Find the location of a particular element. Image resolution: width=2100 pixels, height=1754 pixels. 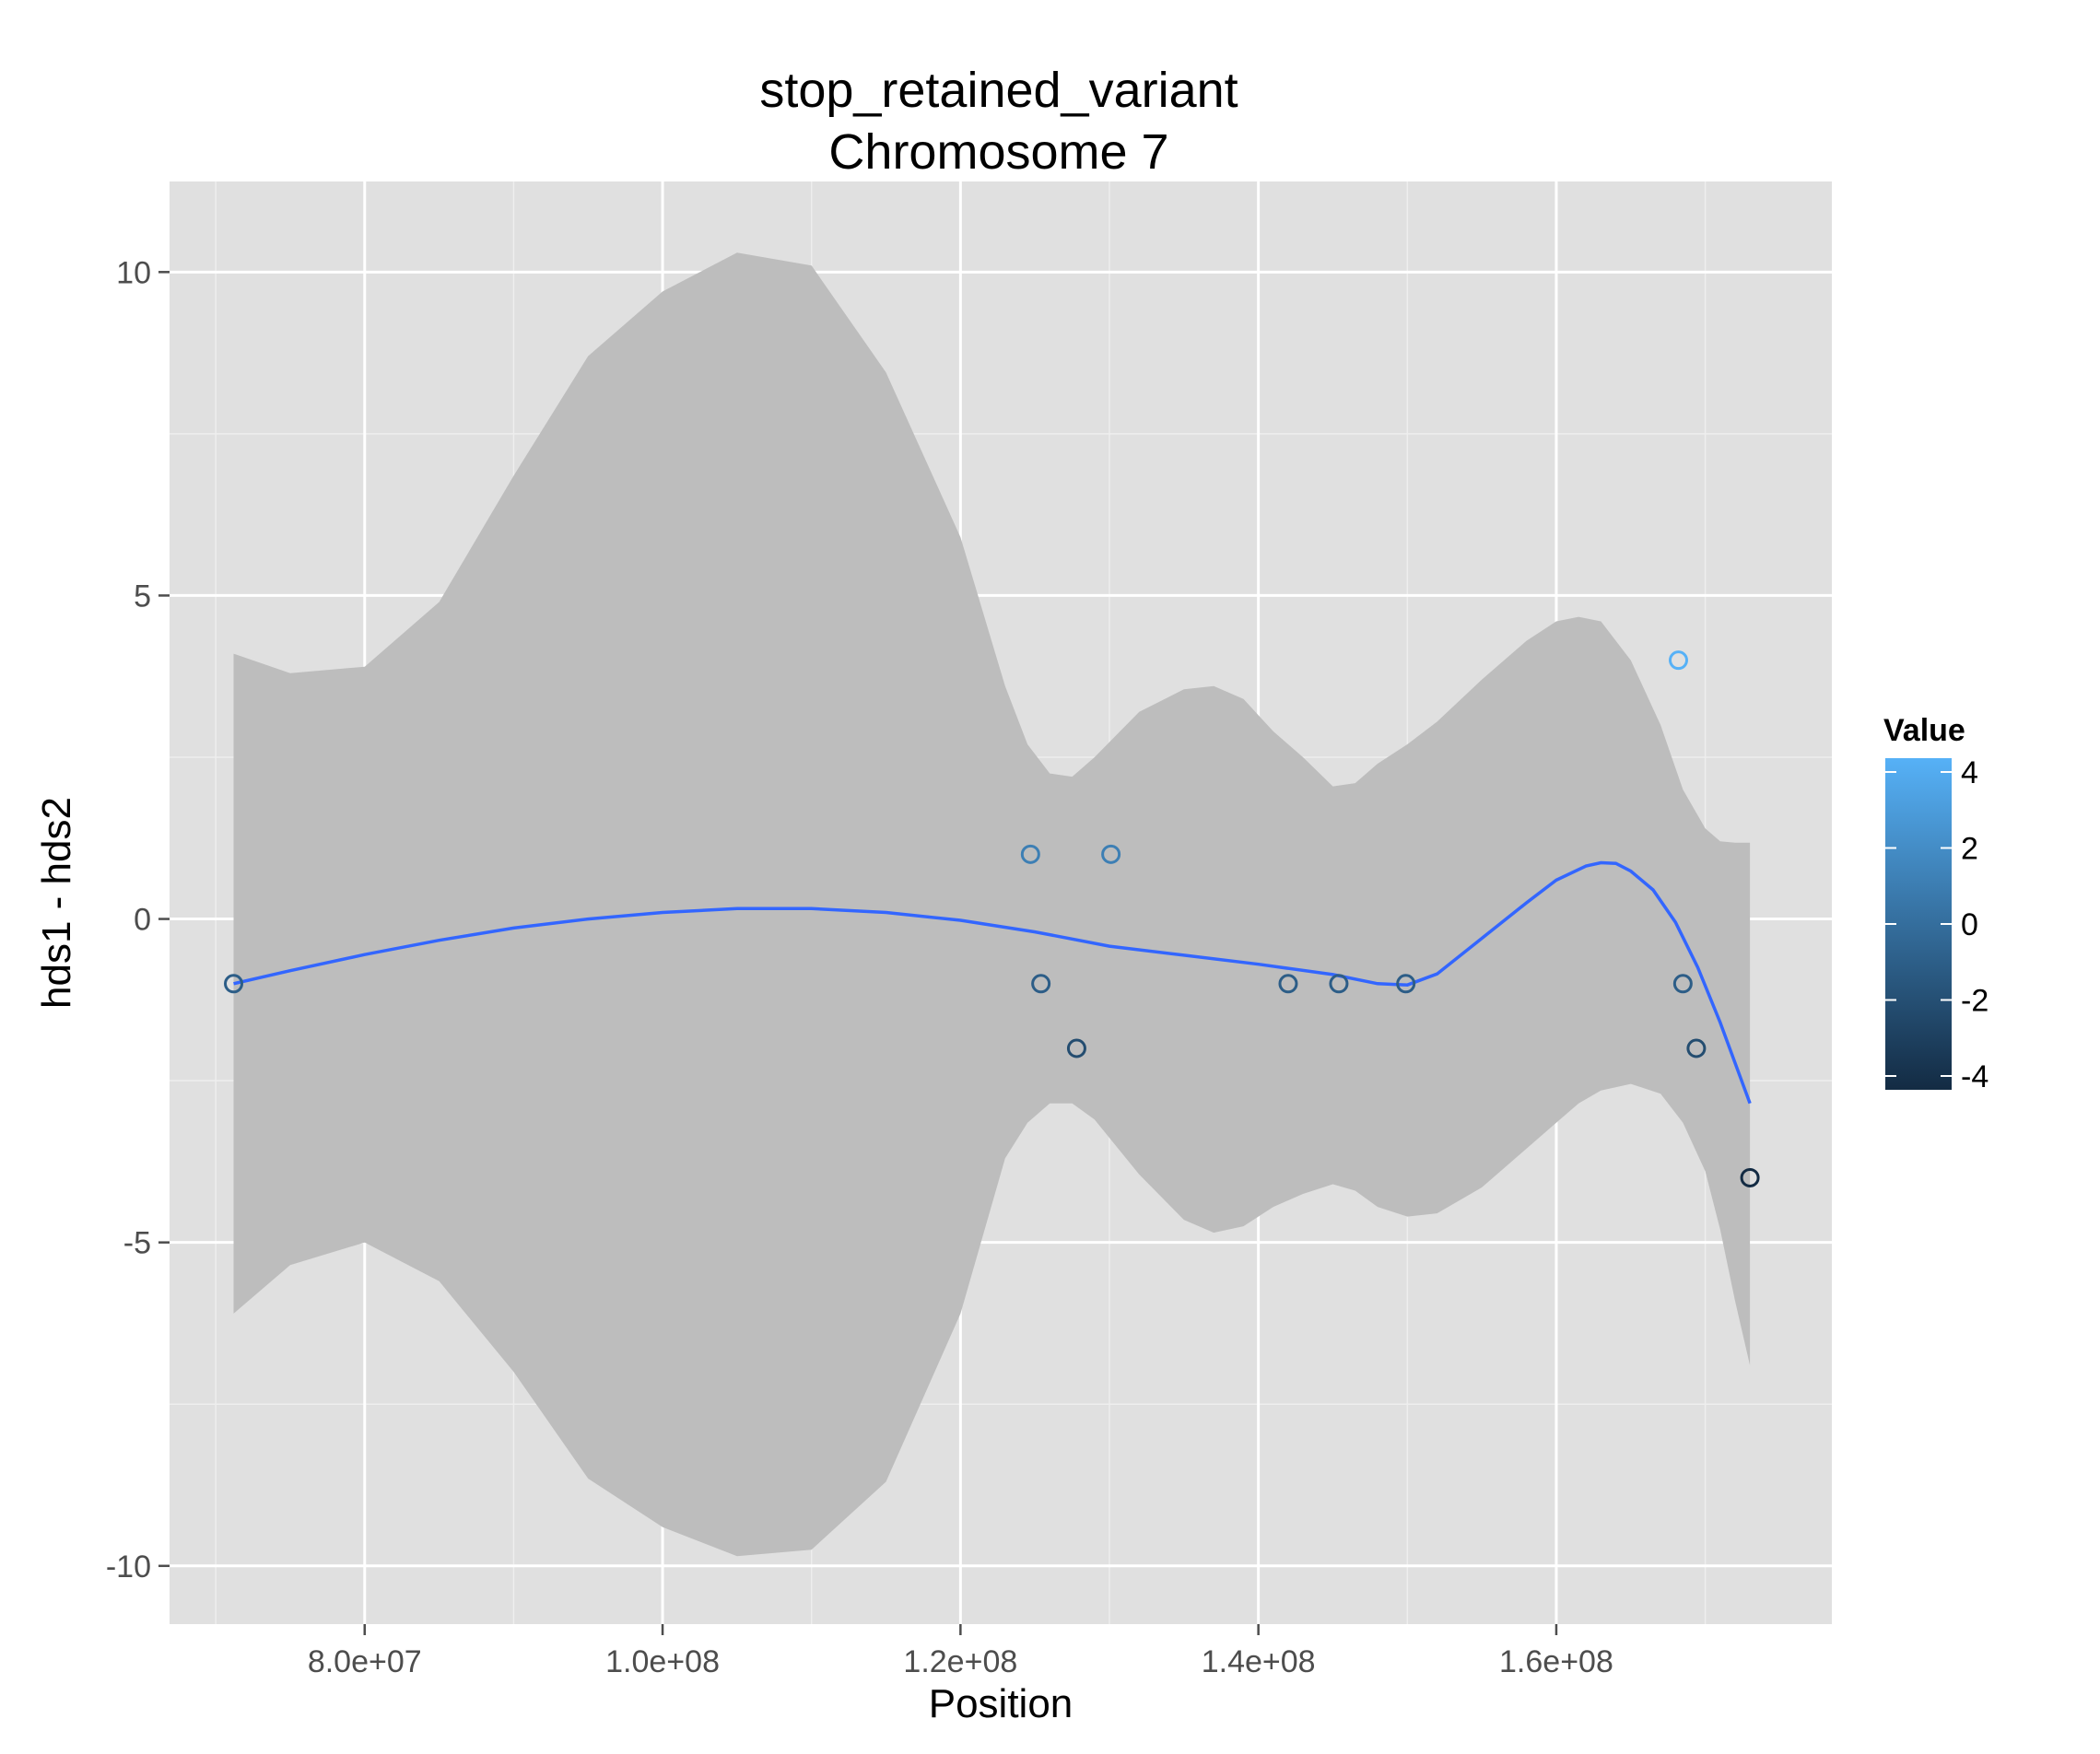

x-axis-title: Position is located at coordinates (1001, 1703).